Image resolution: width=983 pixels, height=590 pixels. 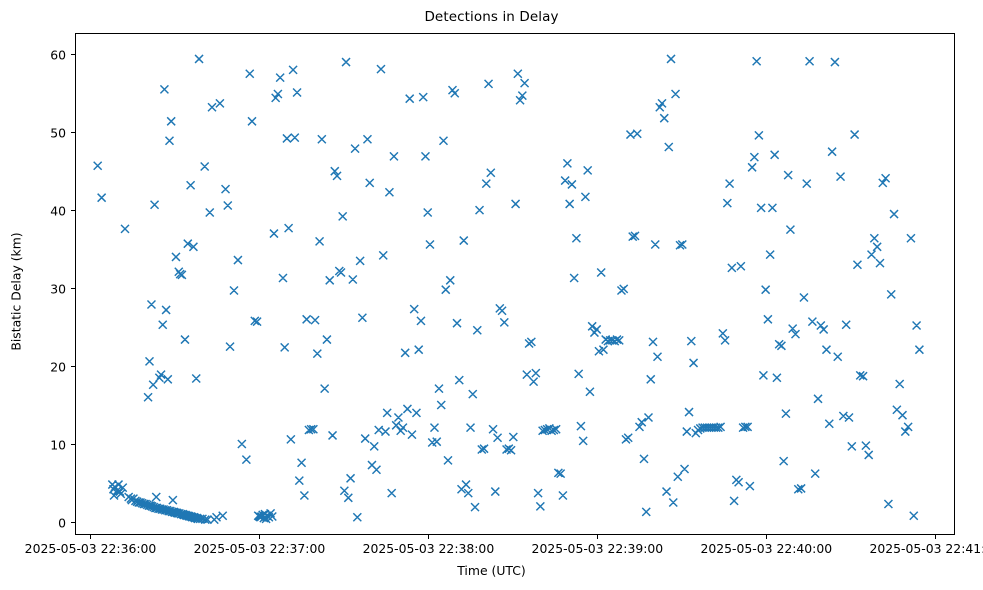 I want to click on y-axis-label: Bistatic Delay (km), so click(x=16, y=291).